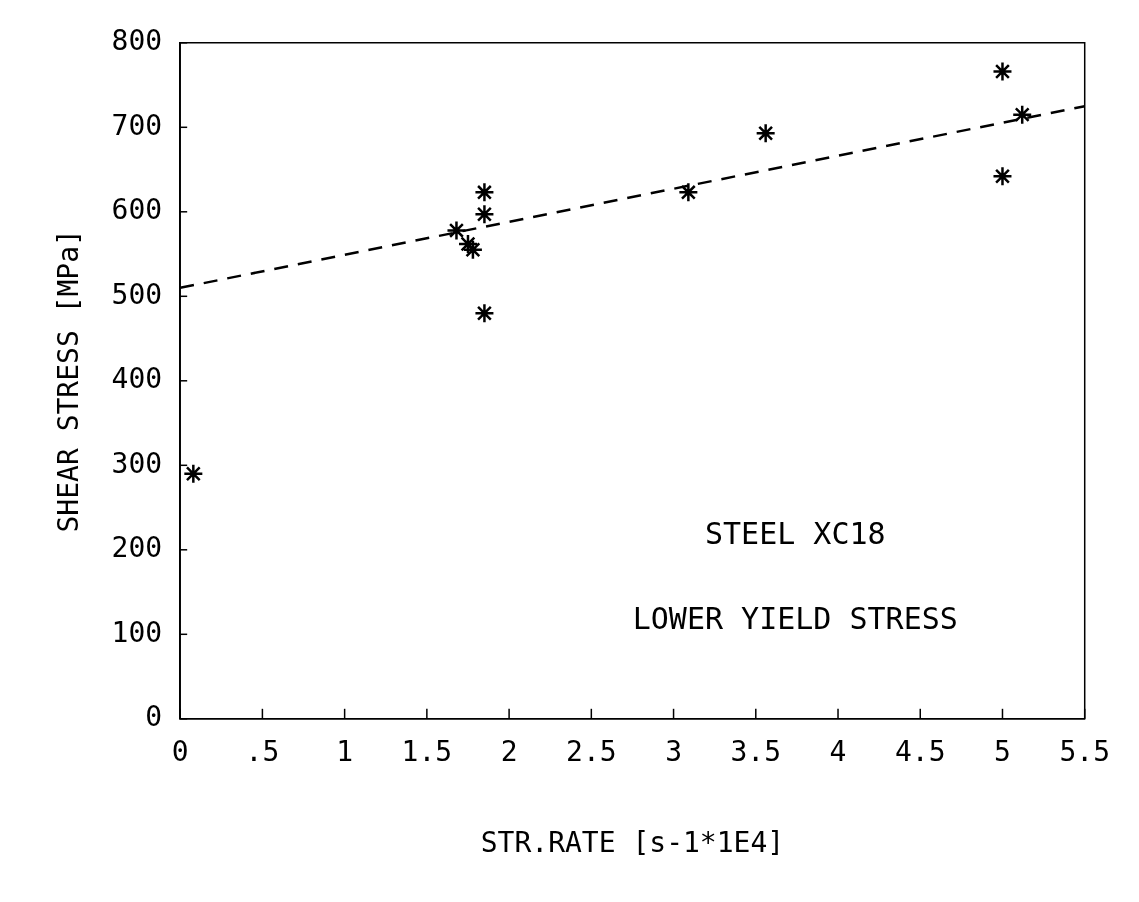 The height and width of the screenshot is (902, 1139). Describe the element at coordinates (509, 751) in the screenshot. I see `x-tick-label: 2` at that location.